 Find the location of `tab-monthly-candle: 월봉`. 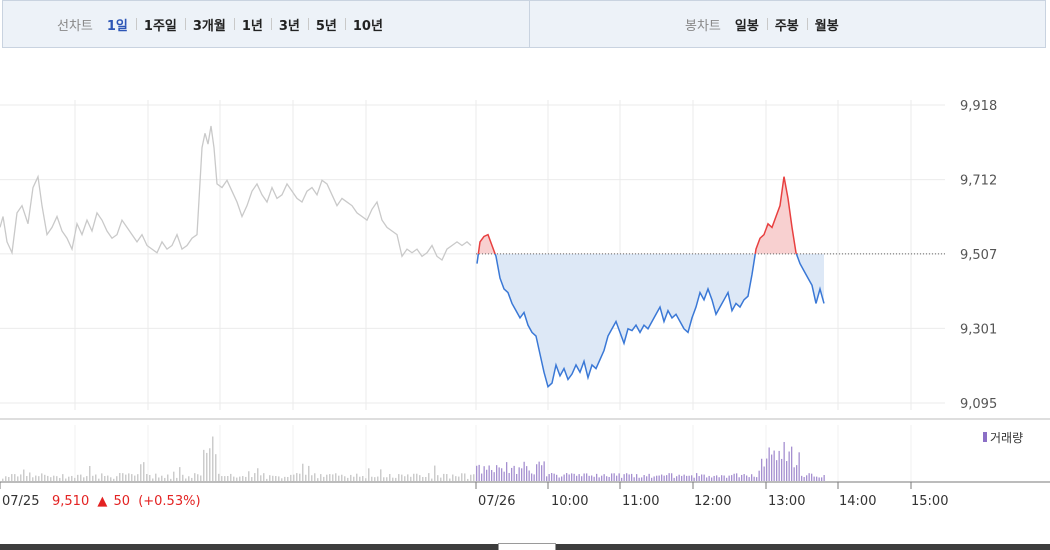

tab-monthly-candle: 월봉 is located at coordinates (826, 24).